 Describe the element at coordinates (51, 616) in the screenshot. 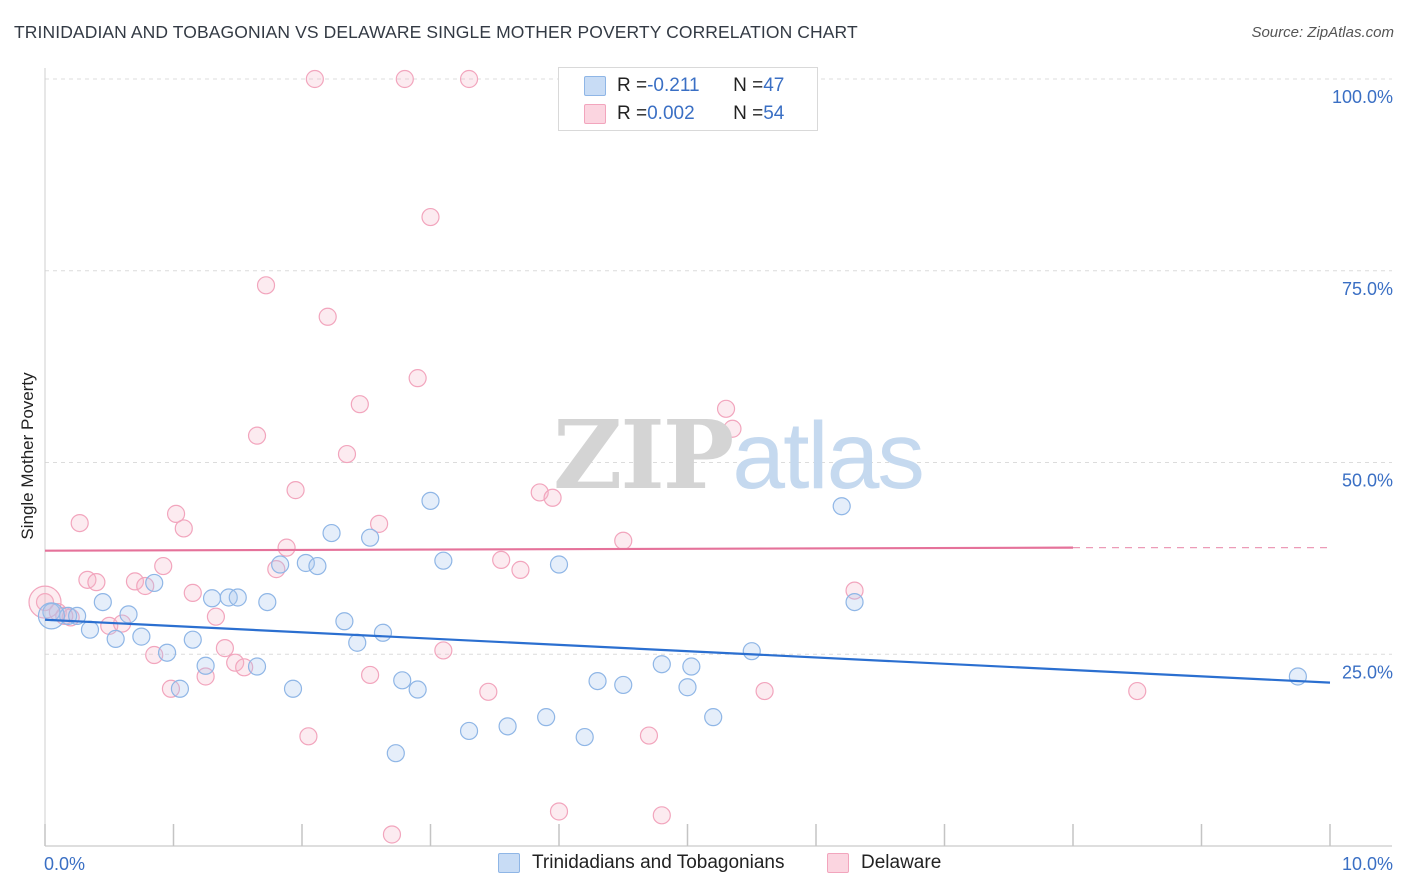

I see `trinidadian-point-cluster` at that location.